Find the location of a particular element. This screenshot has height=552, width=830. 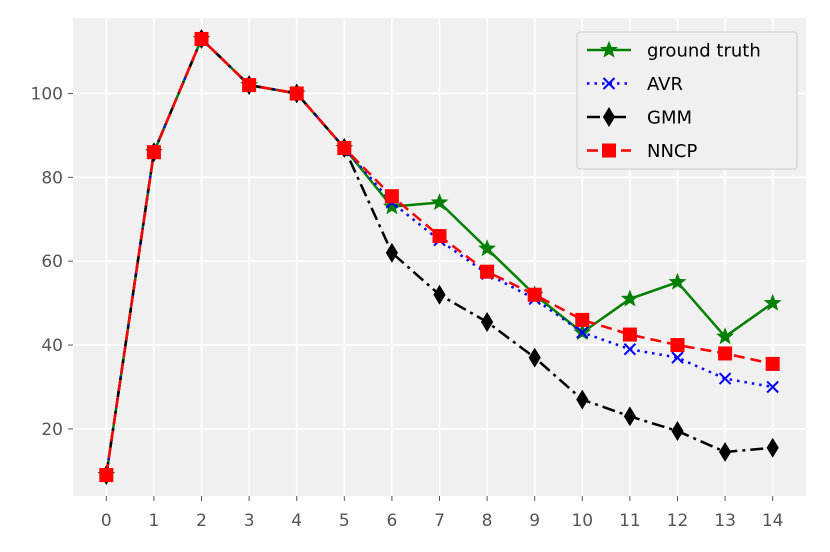

legend-entry: NNCP is located at coordinates (642, 151).